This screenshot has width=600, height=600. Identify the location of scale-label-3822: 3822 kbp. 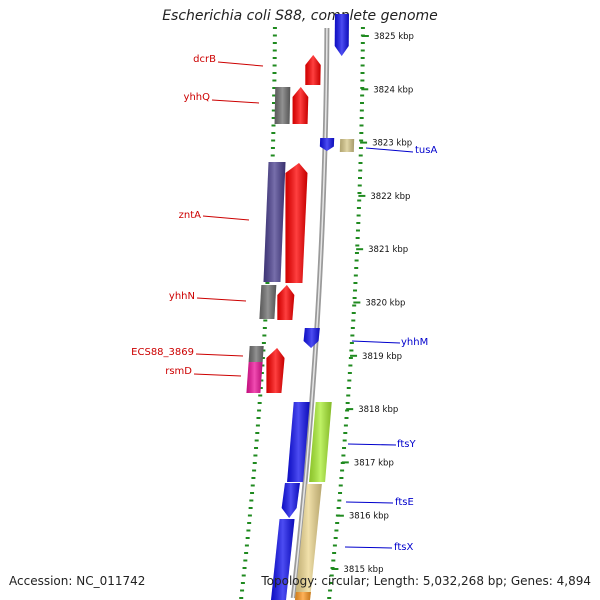
(390, 197).